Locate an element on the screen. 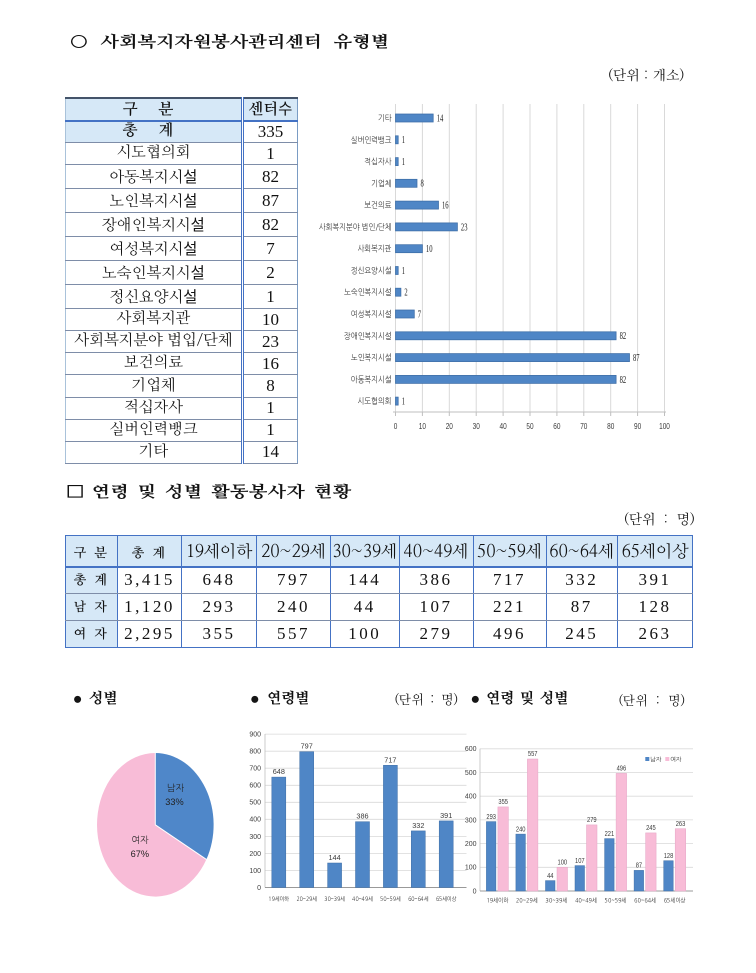 Image resolution: width=756 pixels, height=973 pixels. svg-text: 50 is located at coordinates (529, 426).